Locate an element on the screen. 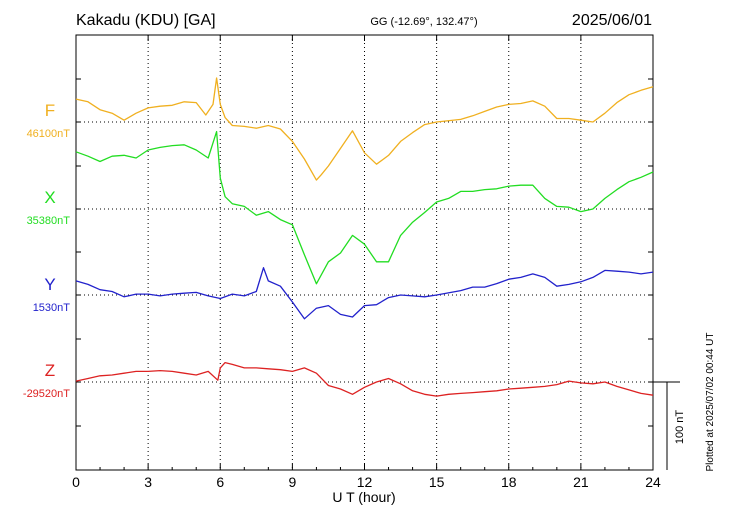 The width and height of the screenshot is (730, 520). series-name-z: Z is located at coordinates (50, 370).